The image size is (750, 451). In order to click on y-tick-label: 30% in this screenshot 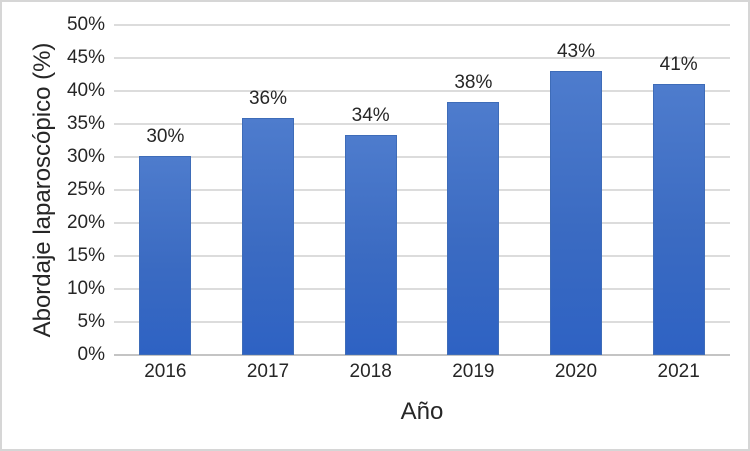, I will do `click(85, 156)`.